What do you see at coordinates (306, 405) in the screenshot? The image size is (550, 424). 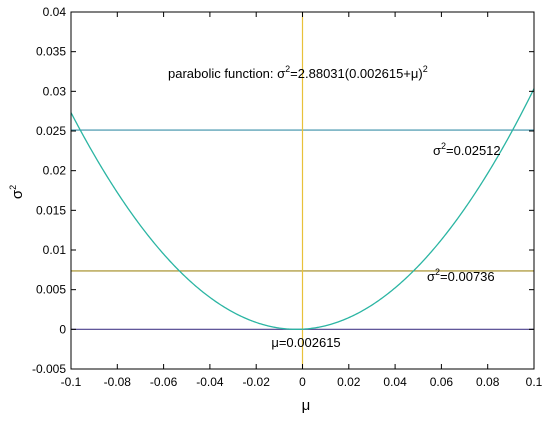 I see `x-axis-label: μ` at bounding box center [306, 405].